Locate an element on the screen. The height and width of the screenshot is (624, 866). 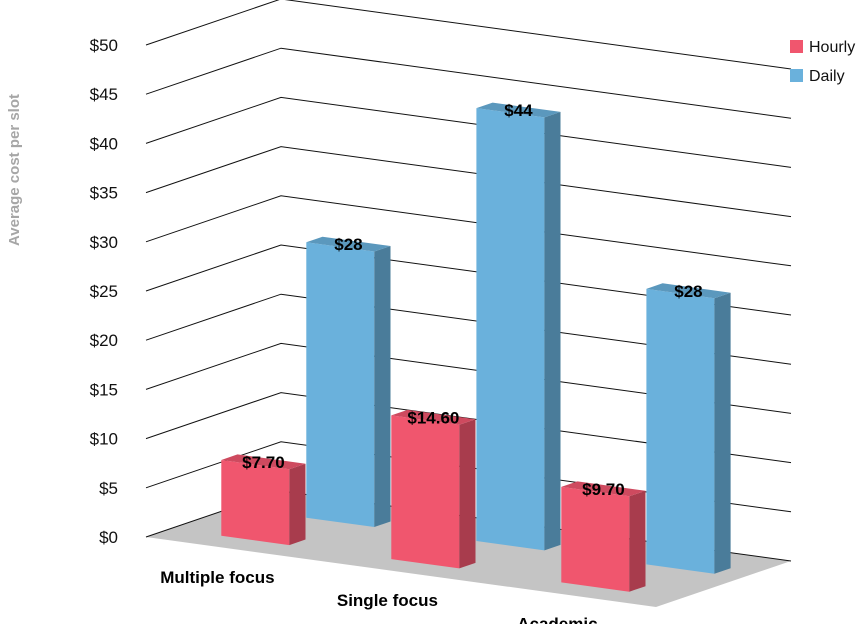
x-tick-label: Multiple focus is located at coordinates (217, 577).